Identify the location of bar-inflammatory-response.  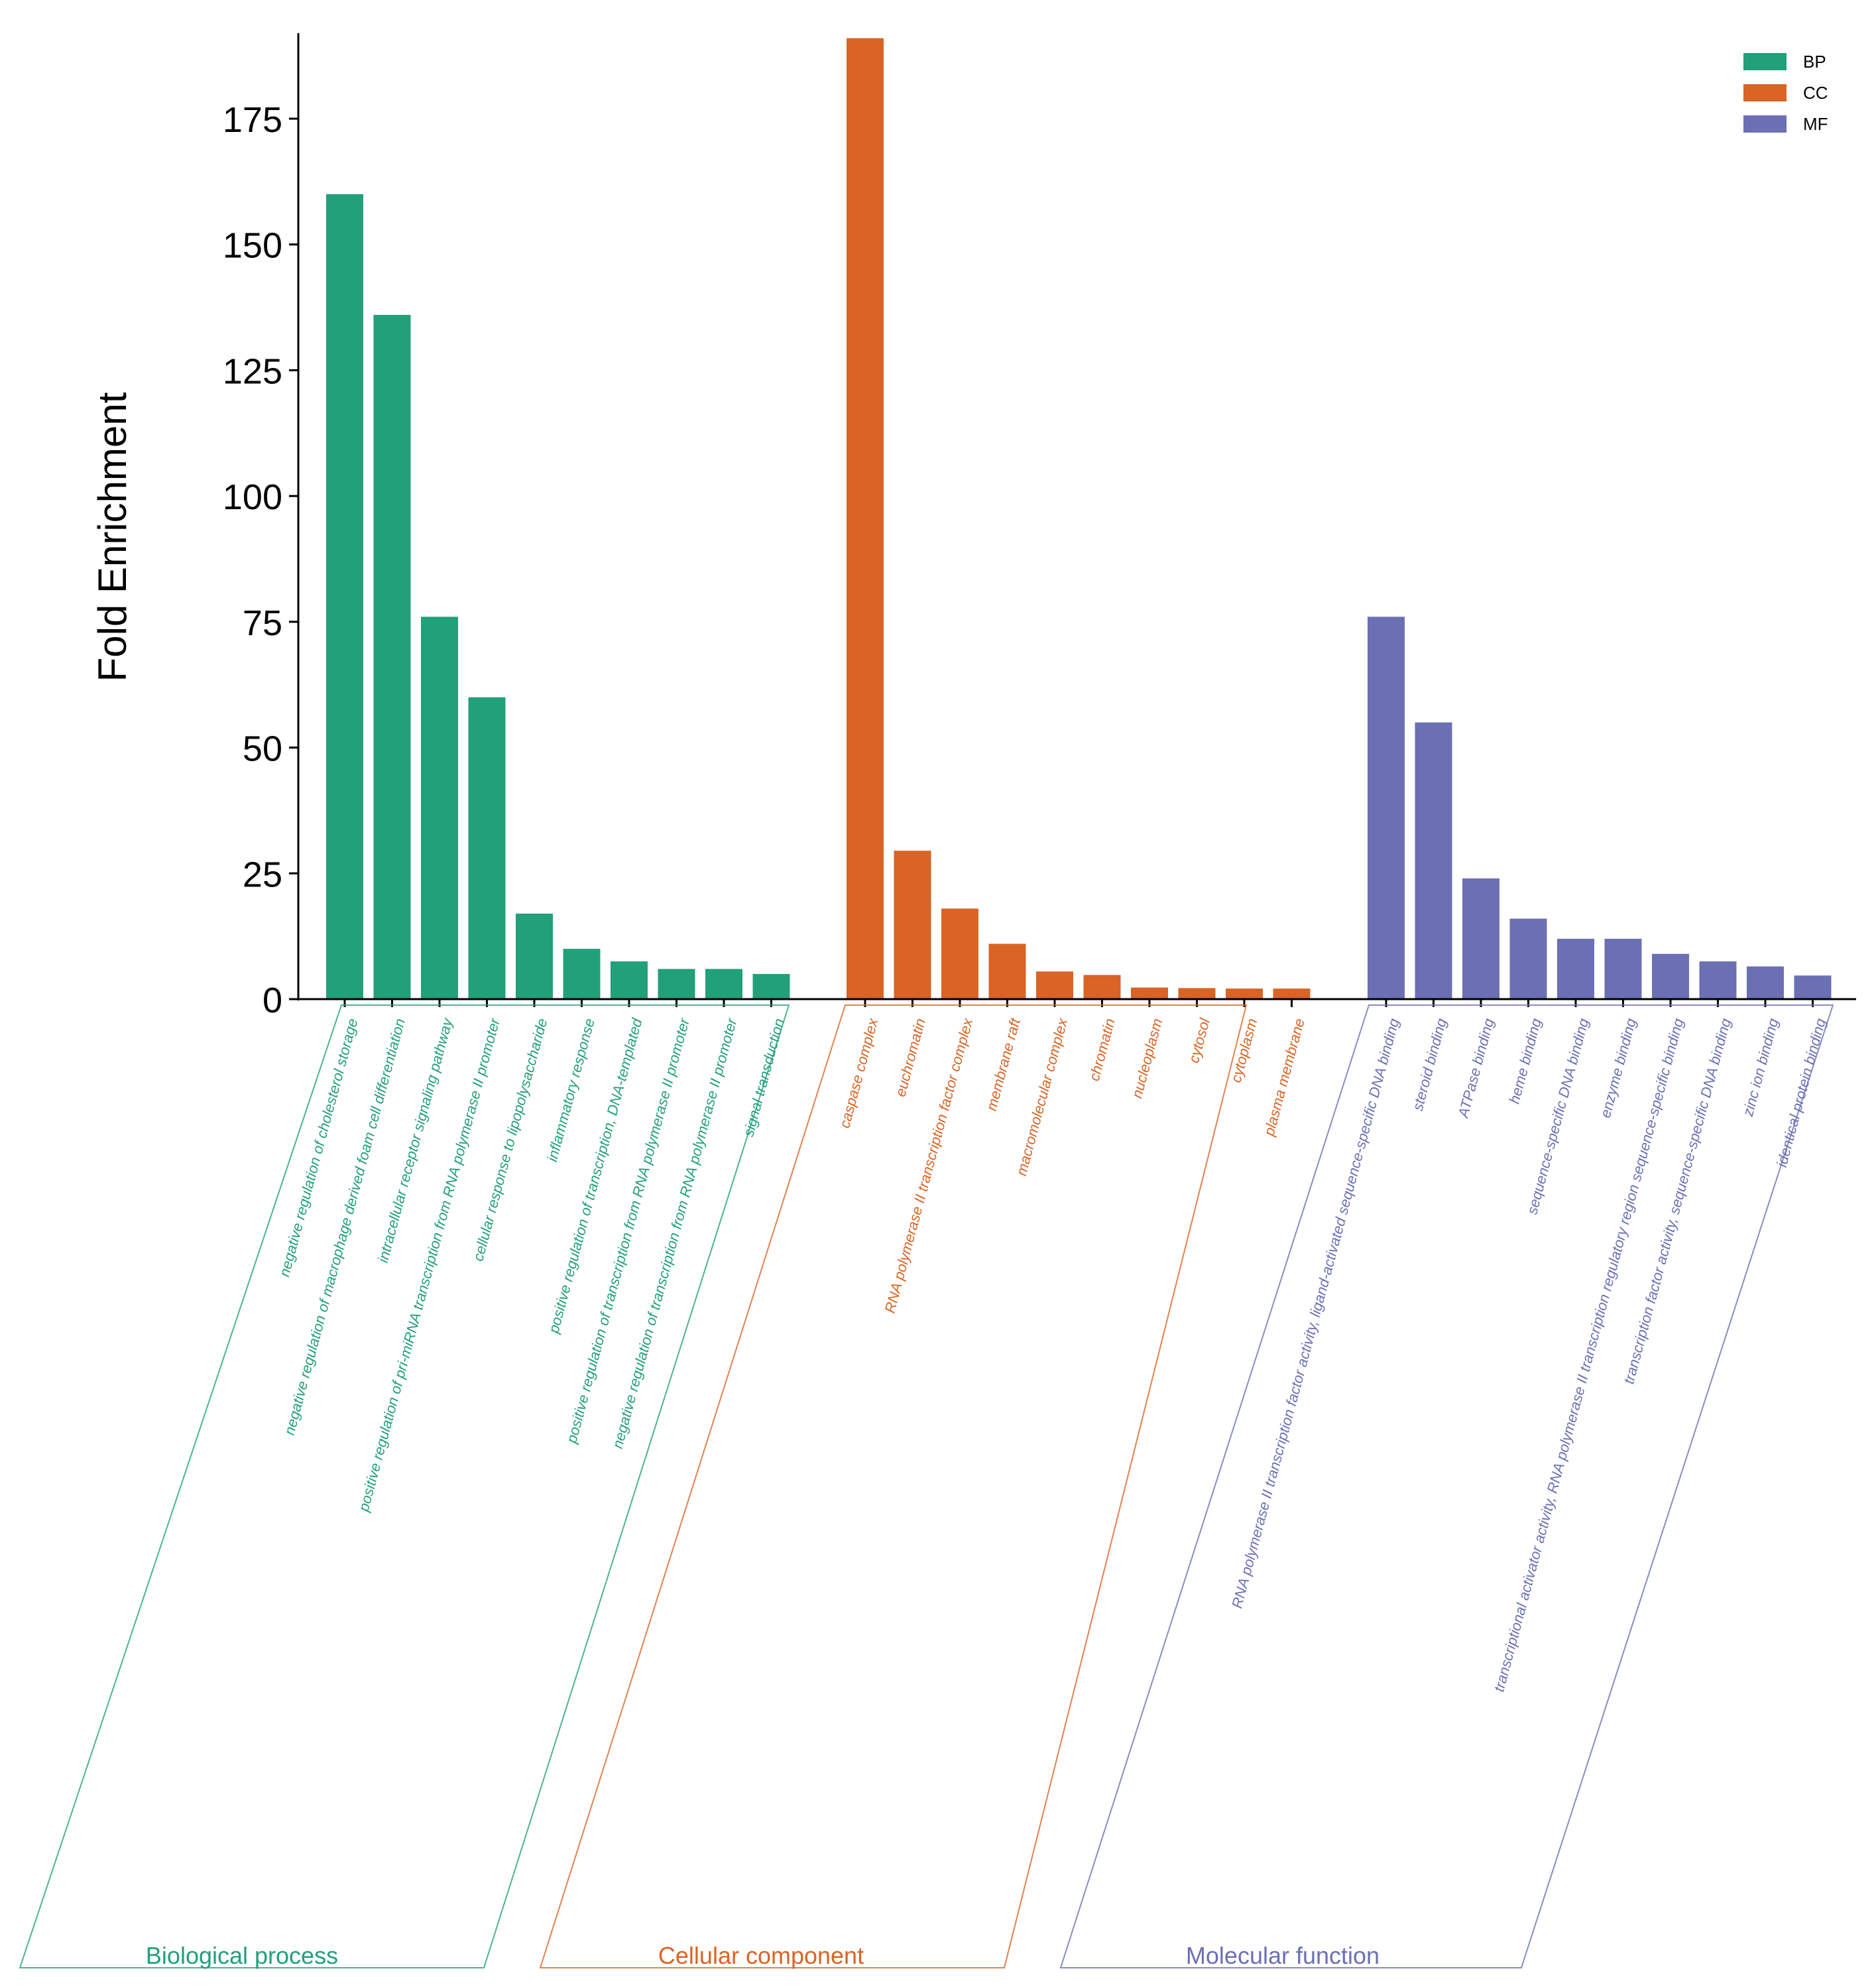
(582, 974).